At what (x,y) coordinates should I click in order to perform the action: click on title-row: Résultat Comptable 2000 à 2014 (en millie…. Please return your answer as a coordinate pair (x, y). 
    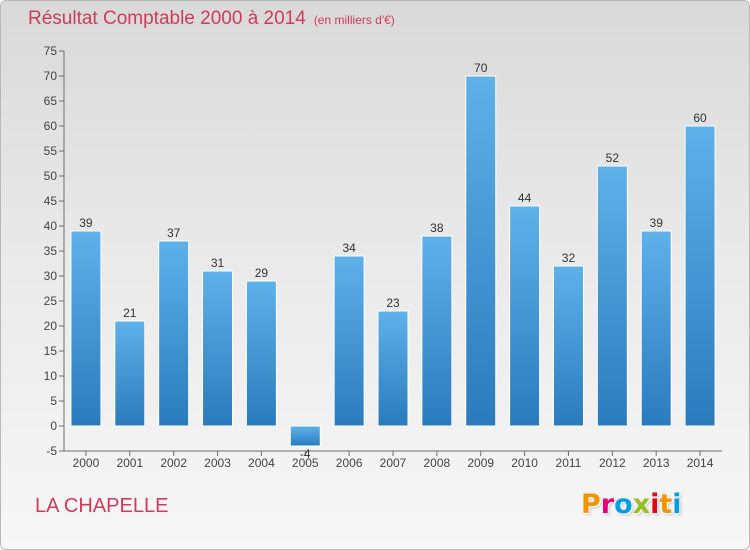
    Looking at the image, I should click on (211, 19).